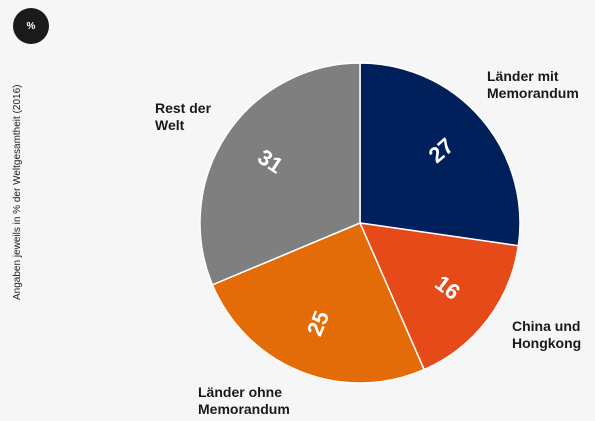  Describe the element at coordinates (533, 84) in the screenshot. I see `category-label: Länder mit Memorandum` at that location.